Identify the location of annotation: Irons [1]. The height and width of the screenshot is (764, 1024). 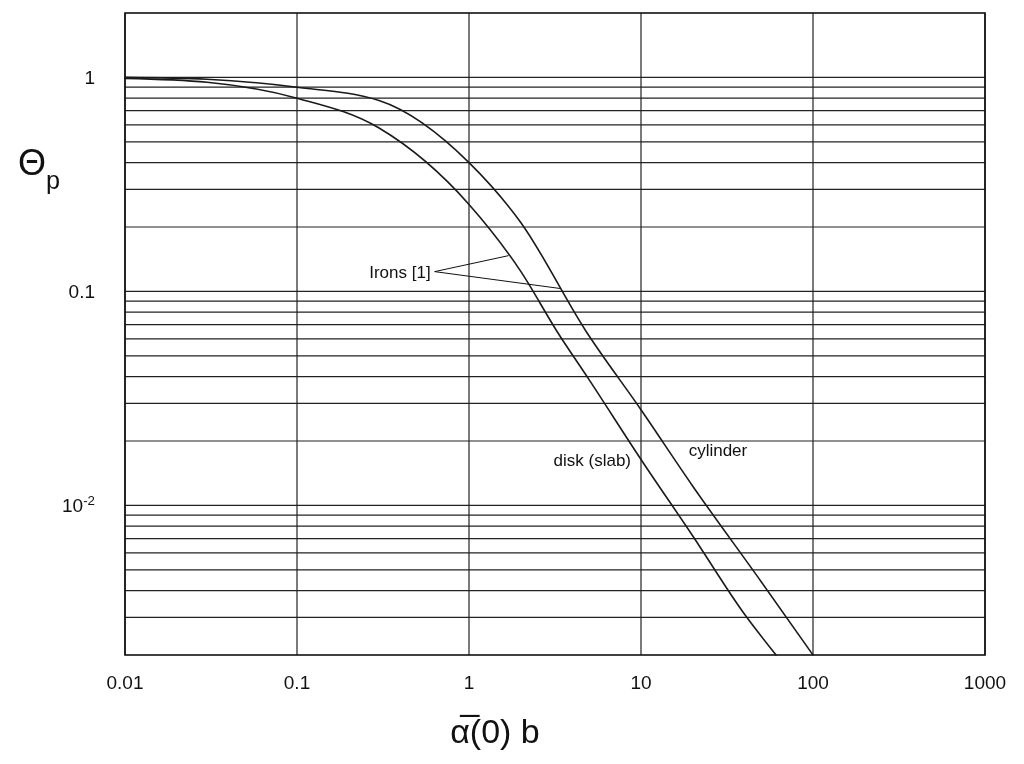
(400, 272).